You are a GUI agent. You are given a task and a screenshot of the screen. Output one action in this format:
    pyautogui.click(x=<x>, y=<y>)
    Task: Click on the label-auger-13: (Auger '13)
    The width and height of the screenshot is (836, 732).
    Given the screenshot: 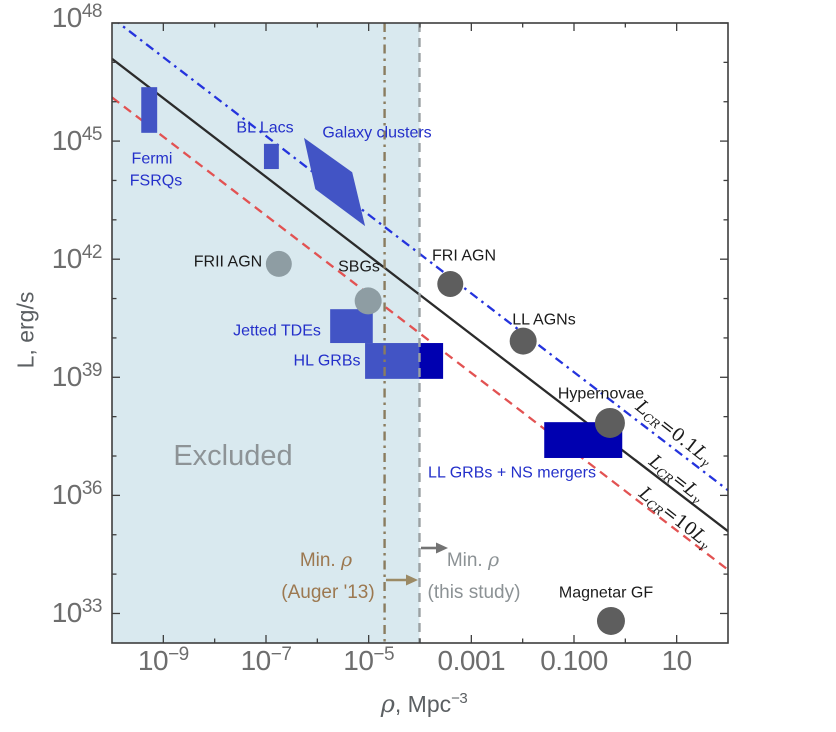 What is the action you would take?
    pyautogui.click(x=327, y=593)
    